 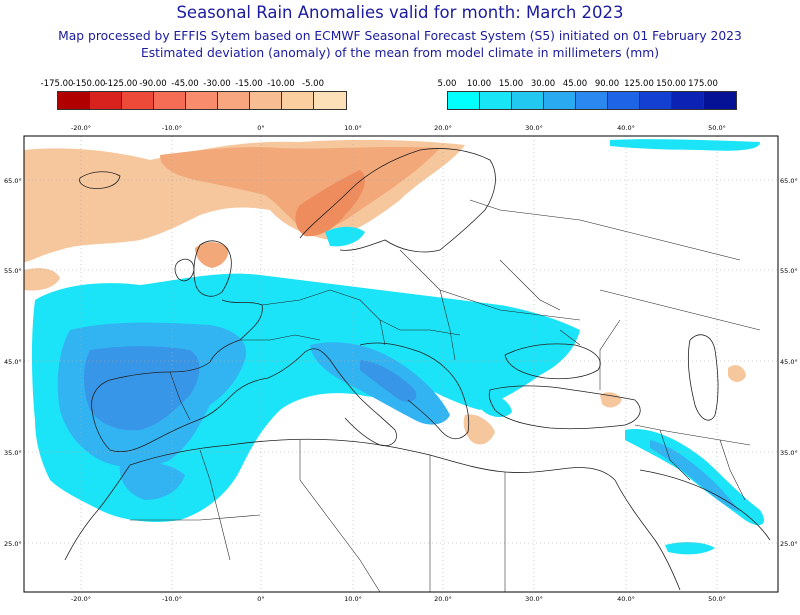 I want to click on legend-tick-label: -45.00, so click(x=185, y=84).